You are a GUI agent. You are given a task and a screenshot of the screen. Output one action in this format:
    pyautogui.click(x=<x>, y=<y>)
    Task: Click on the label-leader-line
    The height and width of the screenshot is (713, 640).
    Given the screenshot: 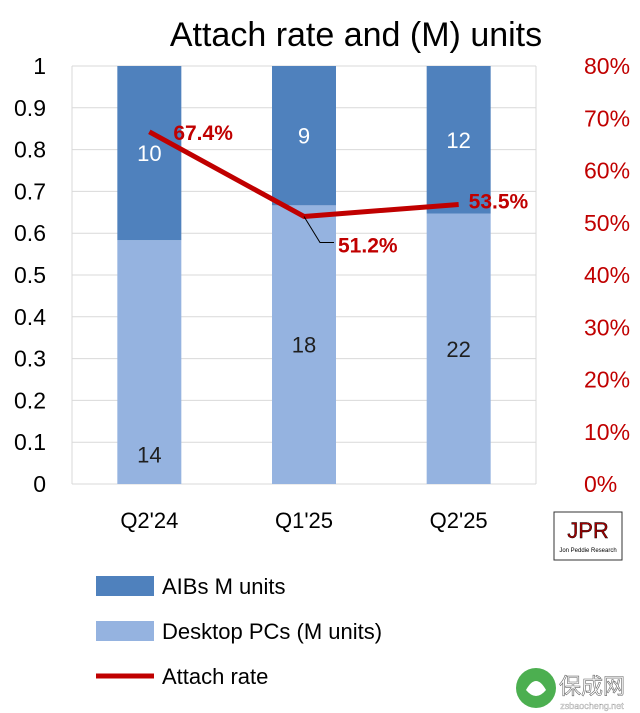 What is the action you would take?
    pyautogui.click(x=318, y=229)
    